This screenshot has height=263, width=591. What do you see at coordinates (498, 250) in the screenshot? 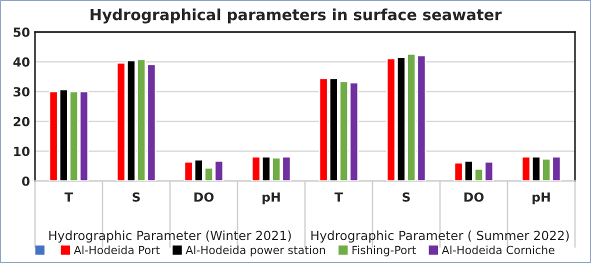
I see `legend-label: Al-Hodeida Corniche` at bounding box center [498, 250].